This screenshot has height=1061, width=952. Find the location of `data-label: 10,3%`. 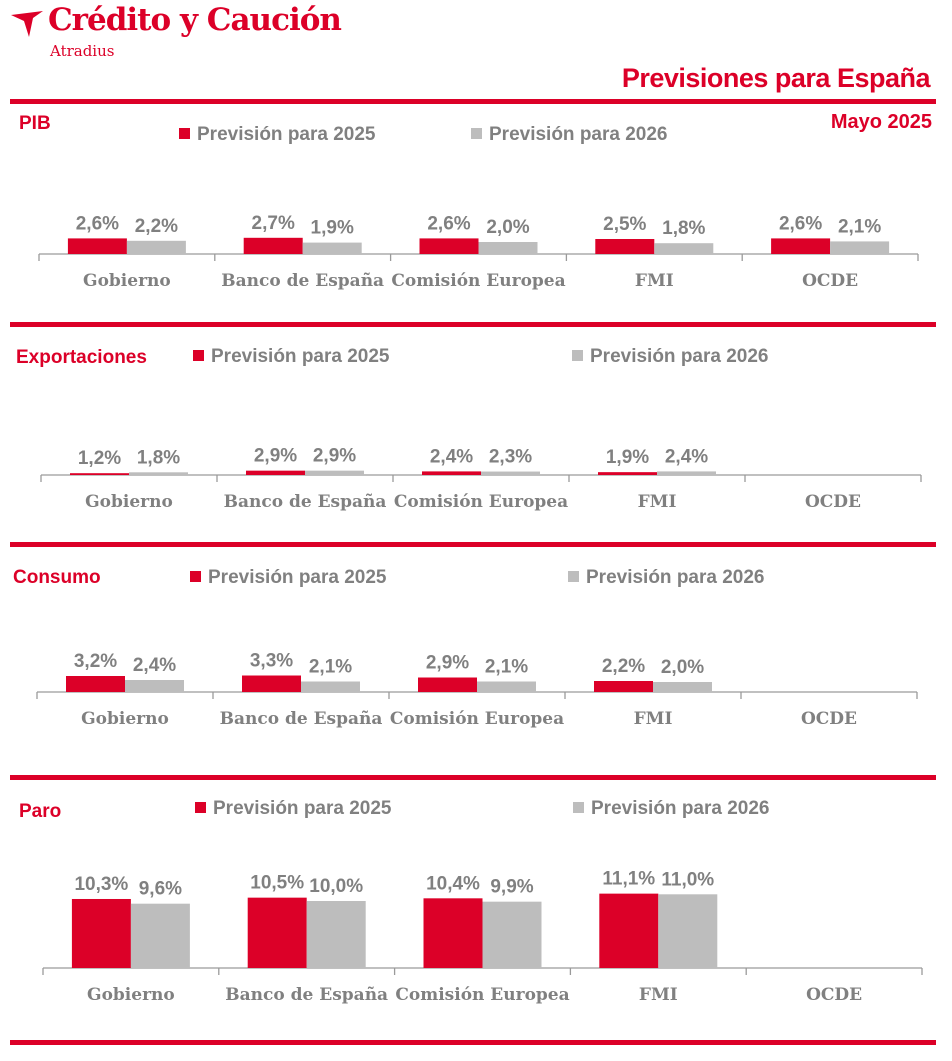

data-label: 10,3% is located at coordinates (101, 884).